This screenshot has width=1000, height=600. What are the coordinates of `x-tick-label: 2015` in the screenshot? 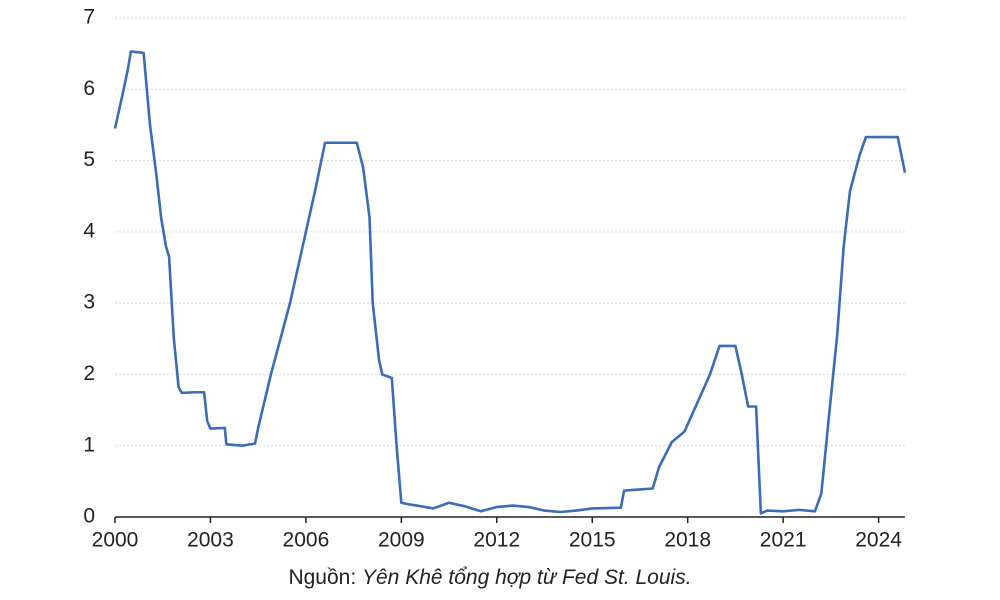 It's located at (592, 540).